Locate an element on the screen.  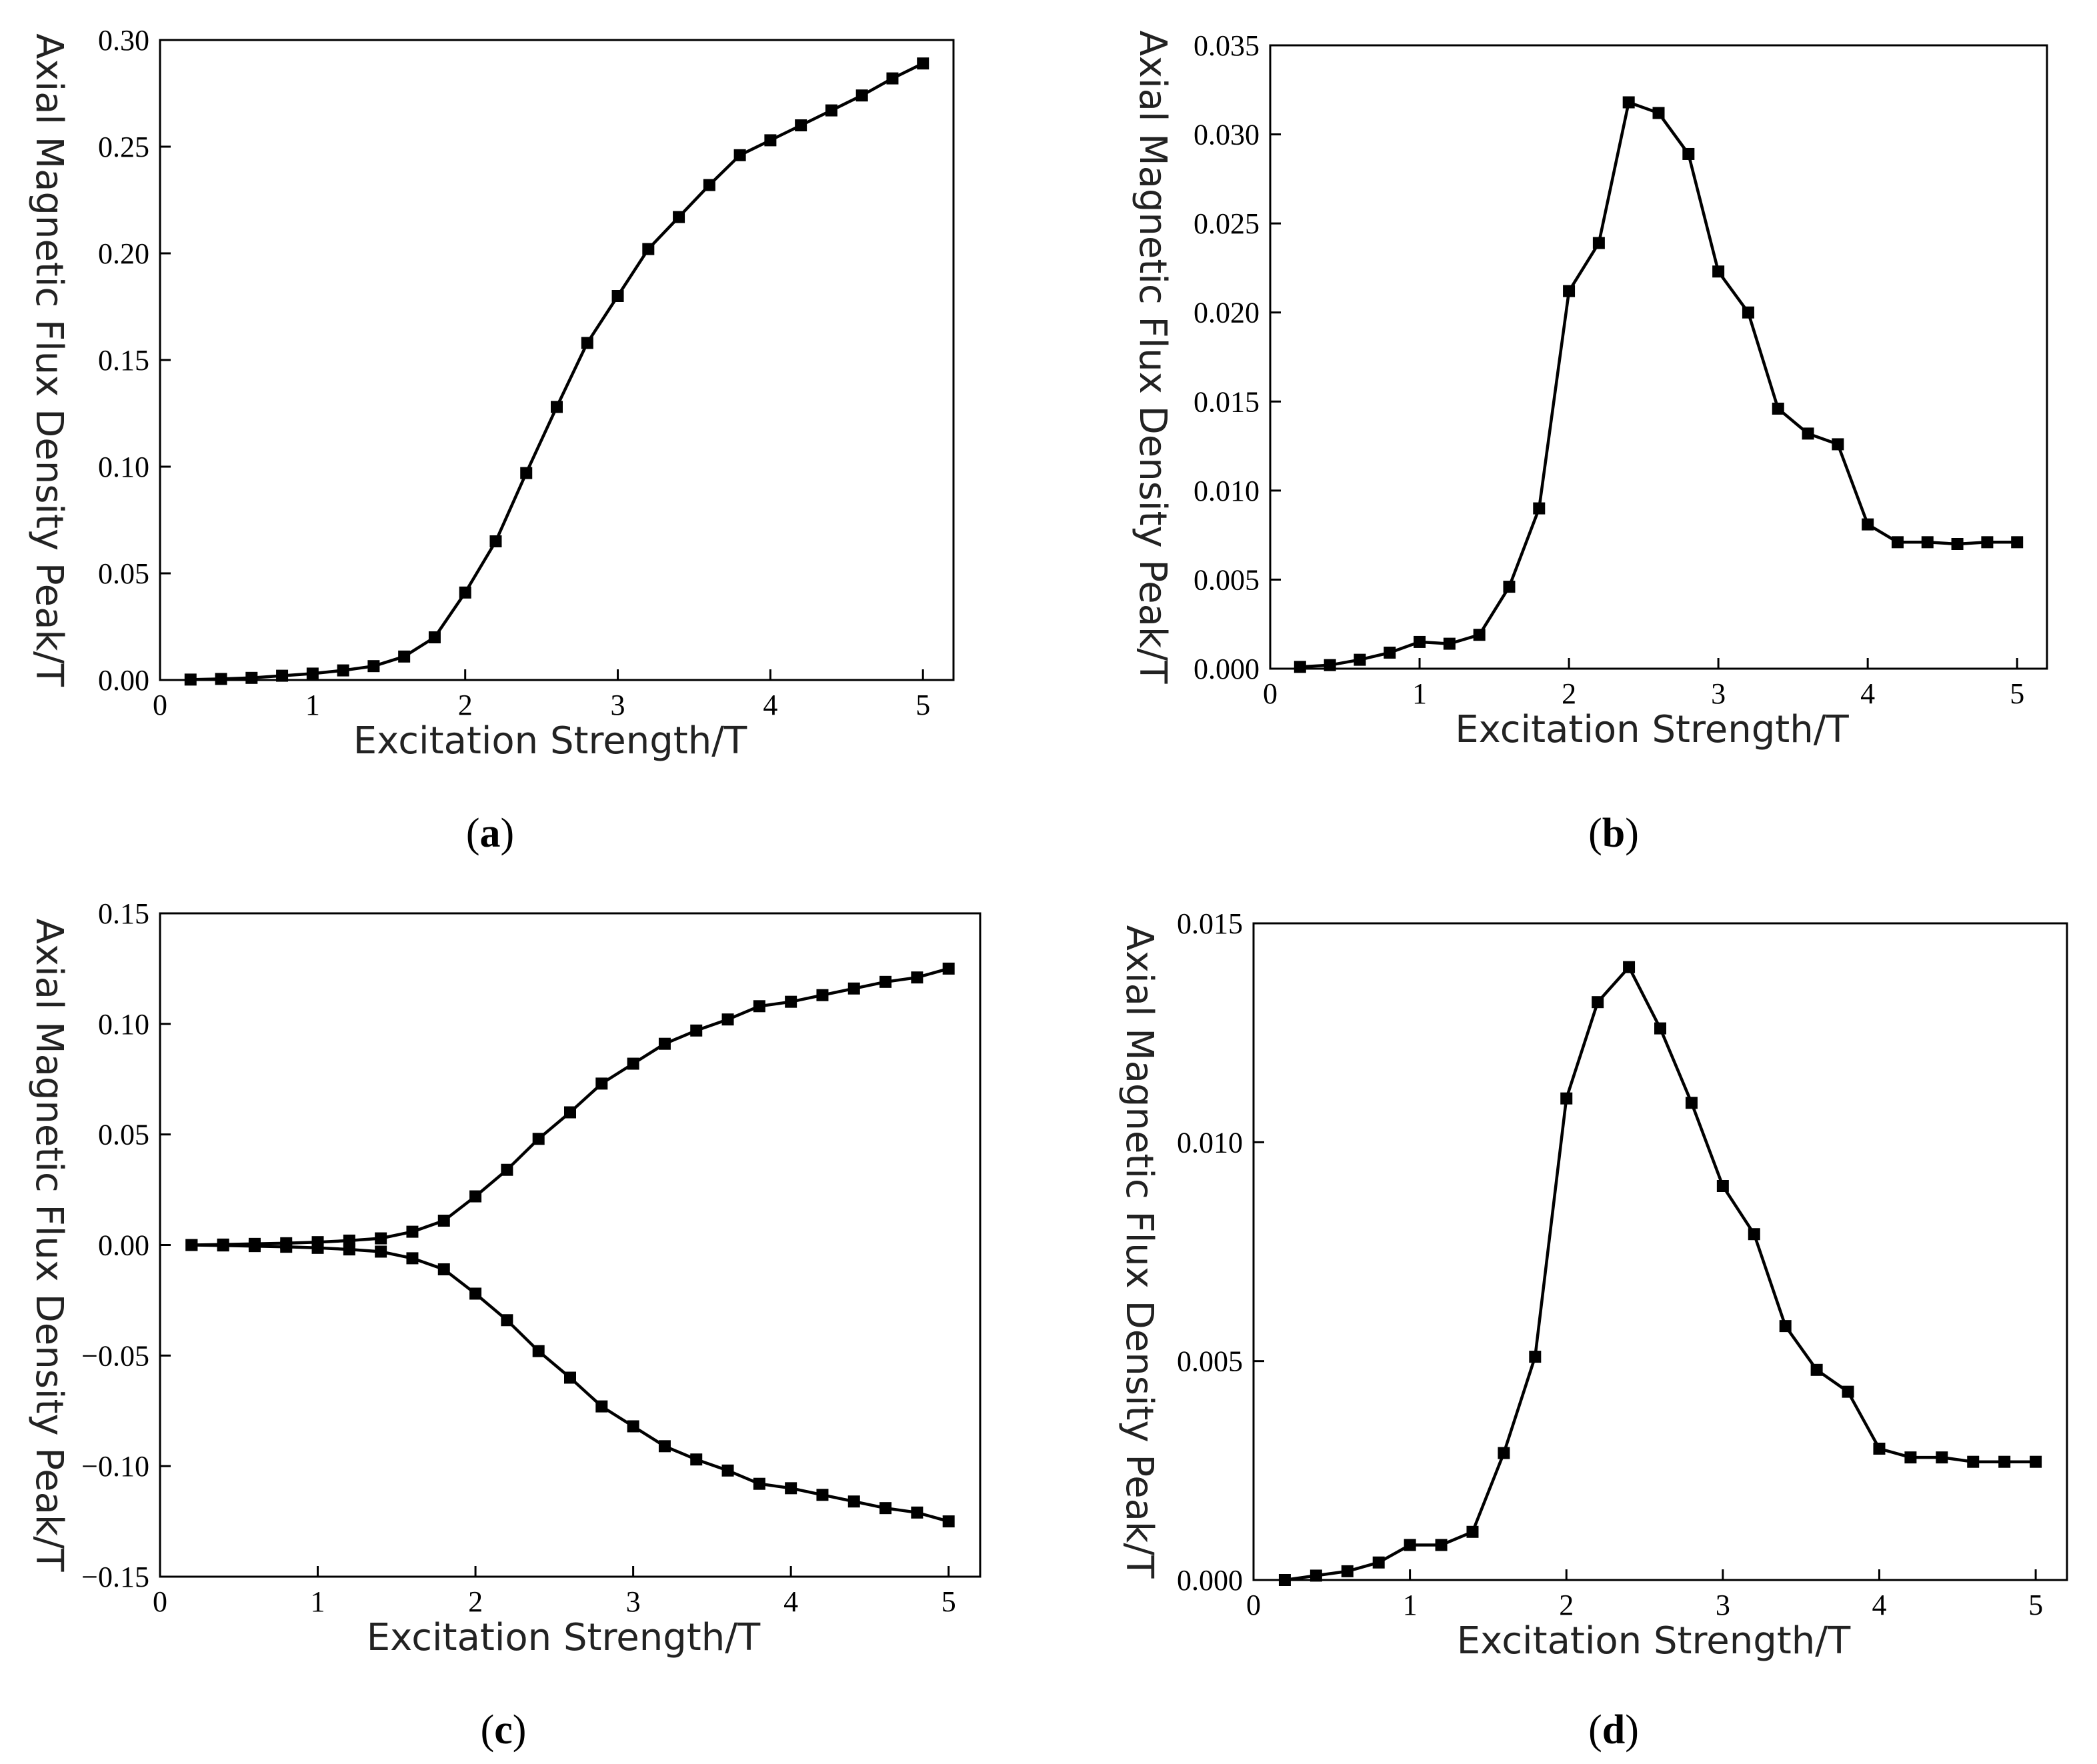
y-tick-label: 0.15 is located at coordinates (123, 360).